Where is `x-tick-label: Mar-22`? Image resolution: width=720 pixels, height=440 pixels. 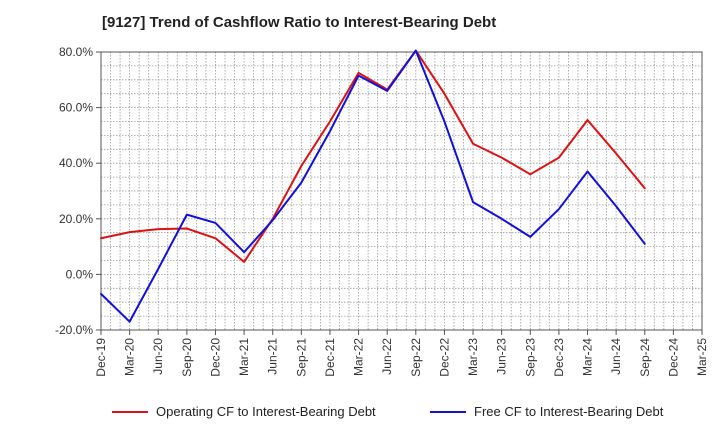
x-tick-label: Mar-22 is located at coordinates (359, 357).